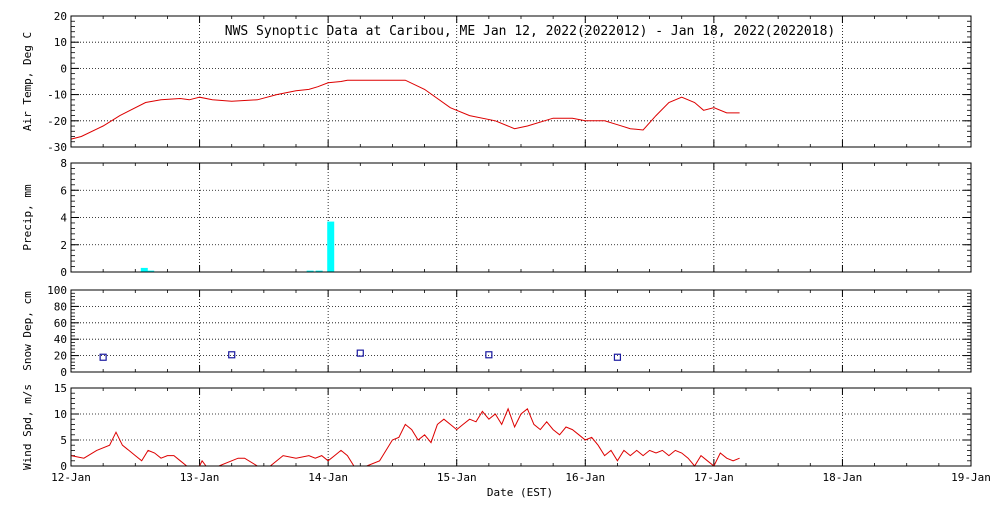 This screenshot has height=505, width=1000. Describe the element at coordinates (328, 477) in the screenshot. I see `x-tick-label: 14-Jan` at that location.